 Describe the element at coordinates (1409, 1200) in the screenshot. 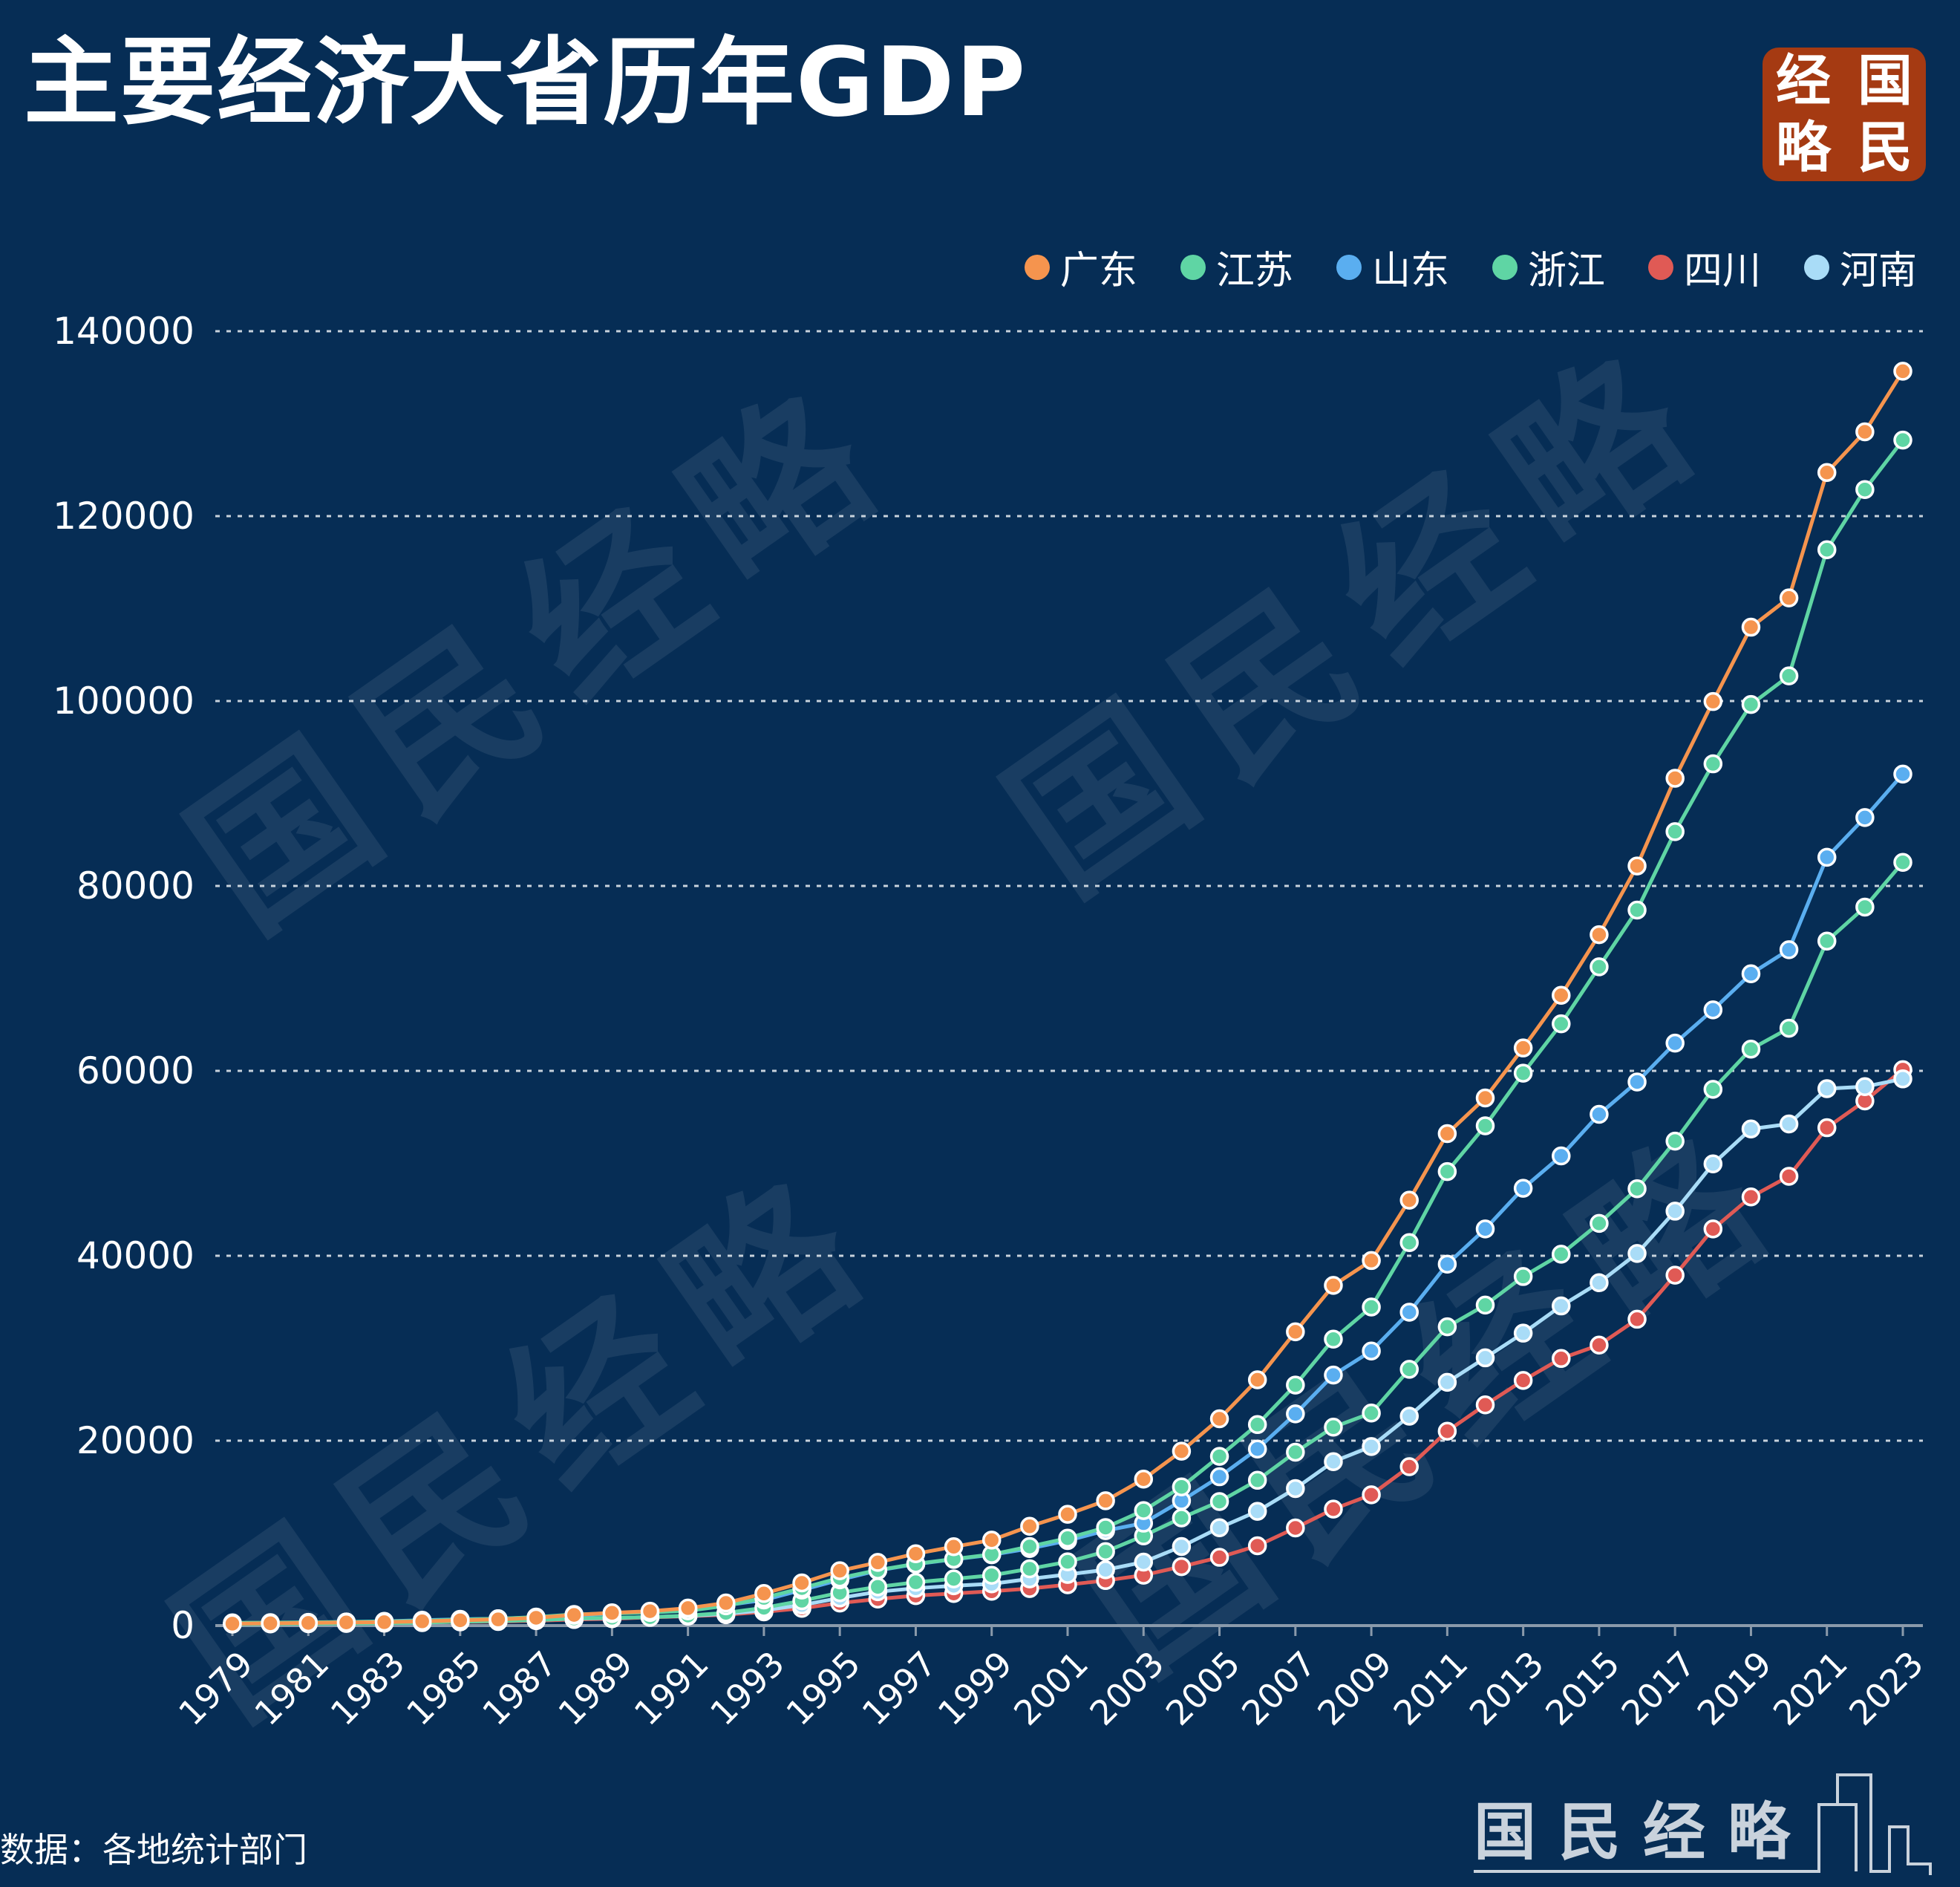

I see `data-point-广东-2010` at that location.